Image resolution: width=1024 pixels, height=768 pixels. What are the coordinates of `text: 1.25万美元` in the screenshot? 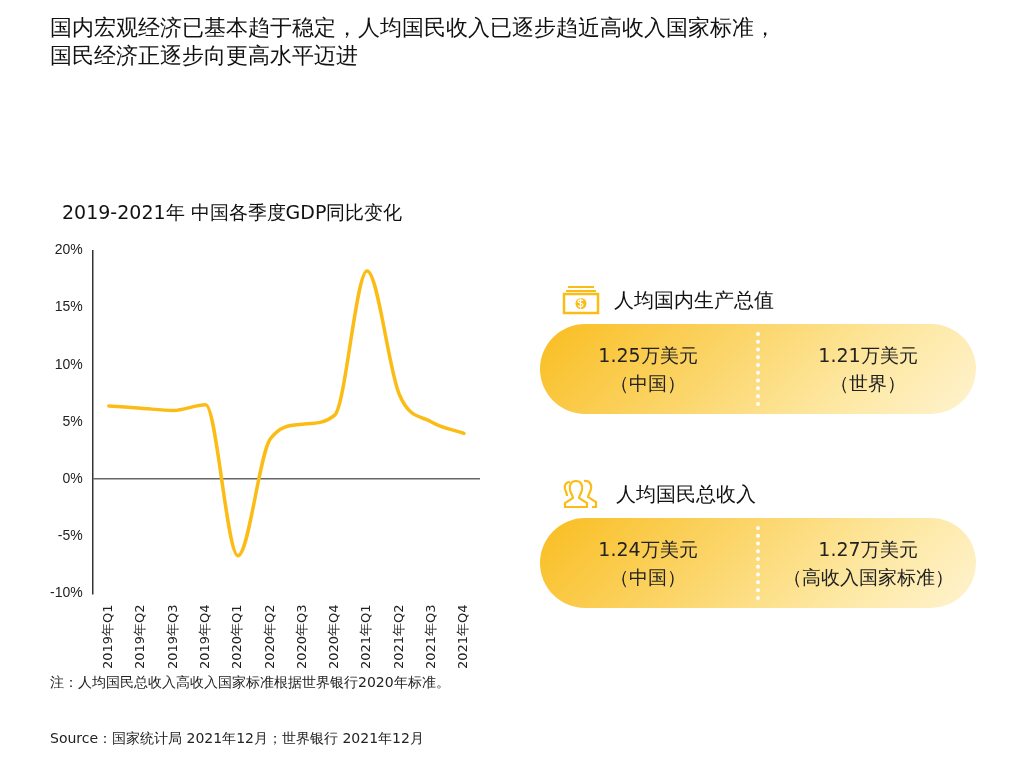 It's located at (648, 355).